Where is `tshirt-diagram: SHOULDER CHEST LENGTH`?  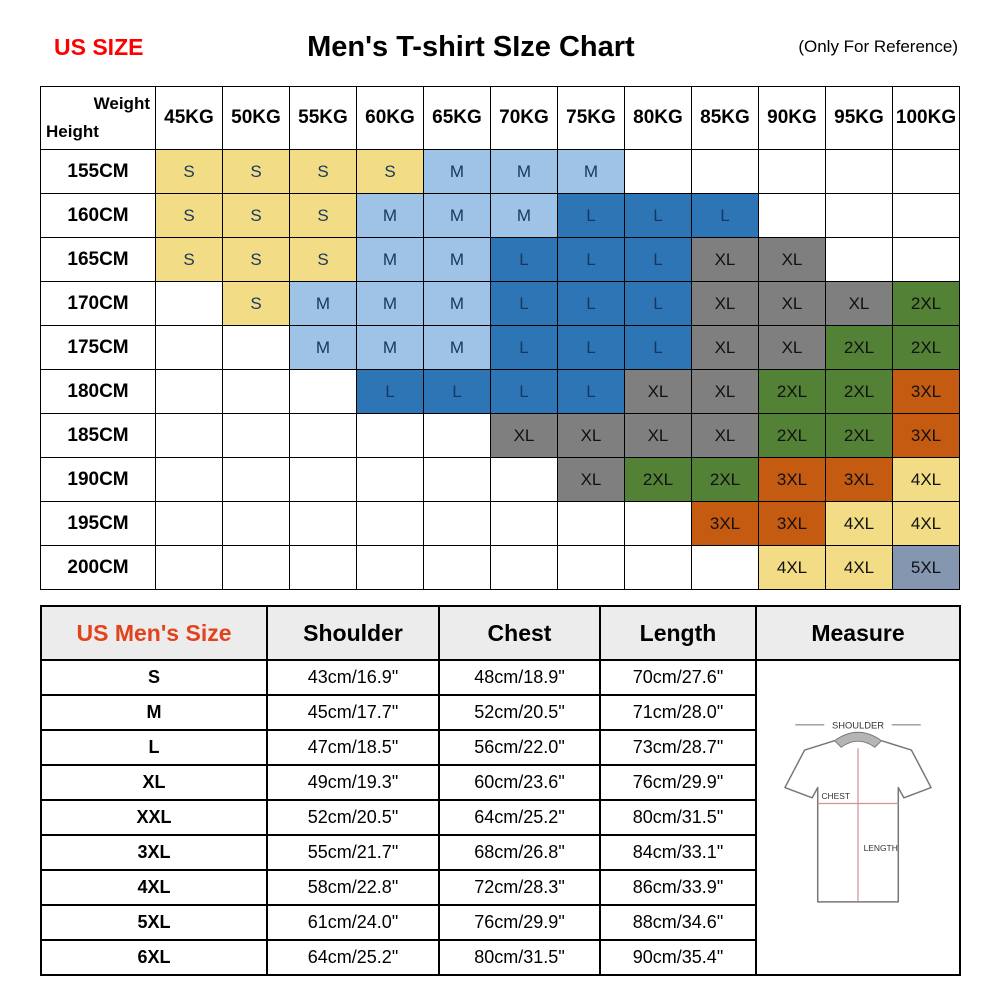
tshirt-diagram: SHOULDER CHEST LENGTH is located at coordinates (858, 811).